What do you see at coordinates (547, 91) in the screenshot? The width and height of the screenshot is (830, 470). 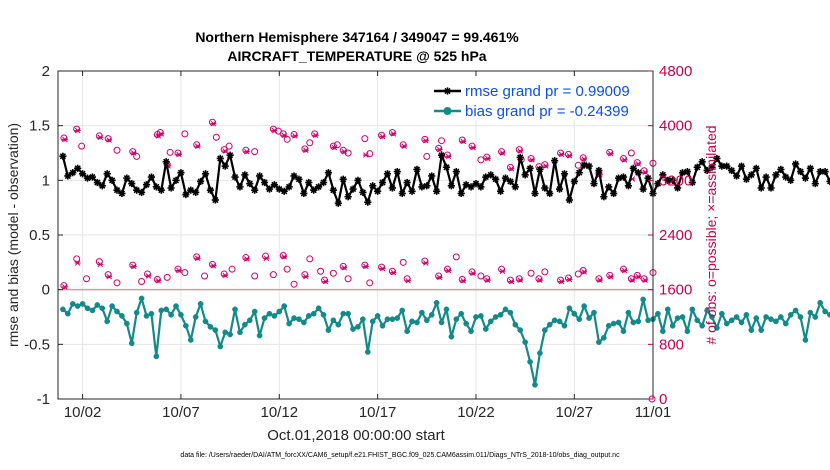 I see `legend-rmse-label: rmse grand pr = 0.99009` at bounding box center [547, 91].